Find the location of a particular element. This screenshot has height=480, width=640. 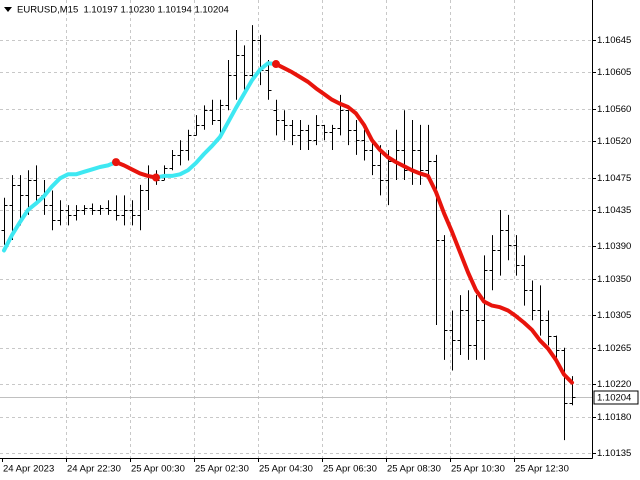

x-tick-label: 24 Apr 22:30 is located at coordinates (94, 469).